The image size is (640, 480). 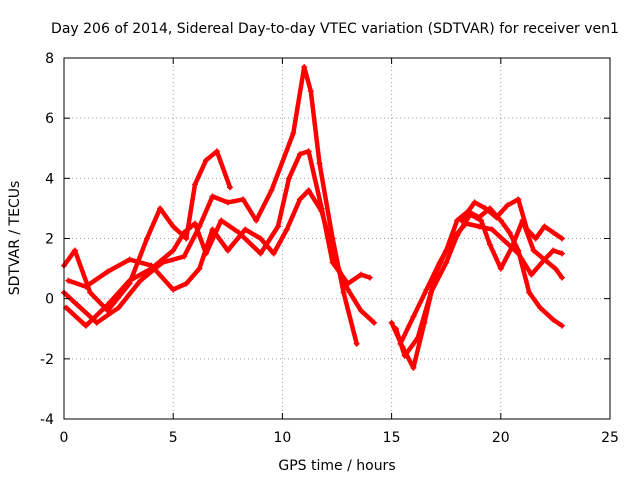 I want to click on x-tick-label: 5, so click(x=173, y=438).